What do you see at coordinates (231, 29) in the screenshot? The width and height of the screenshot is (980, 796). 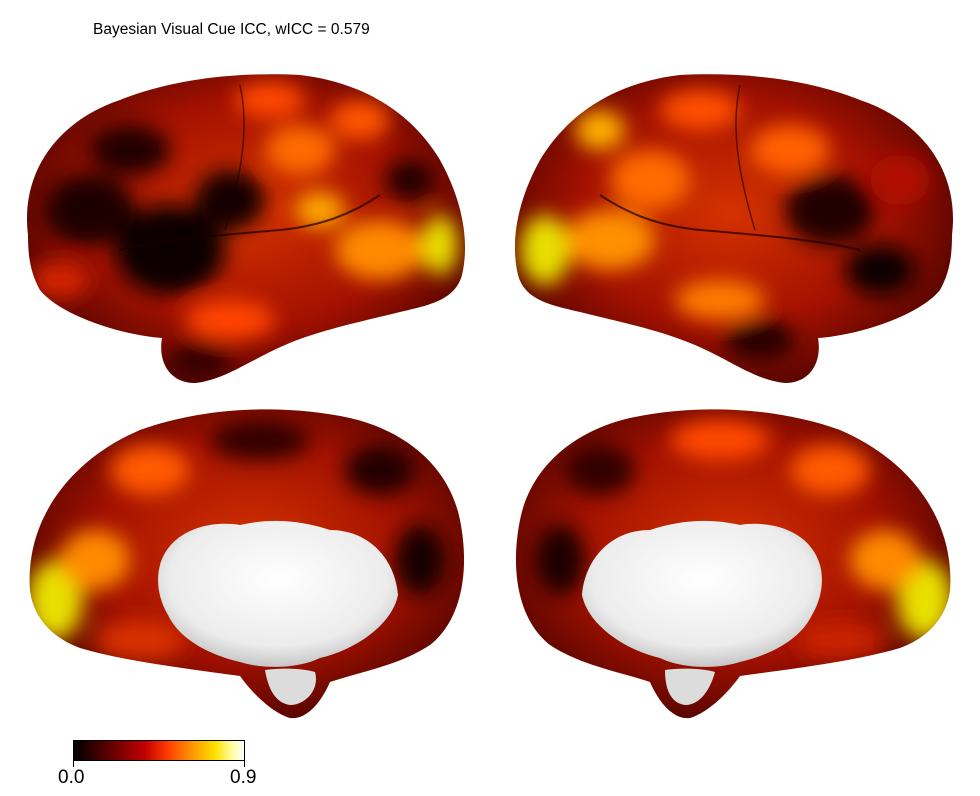 I see `figure-title: Bayesian Visual Cue ICC, wICC = 0.579` at bounding box center [231, 29].